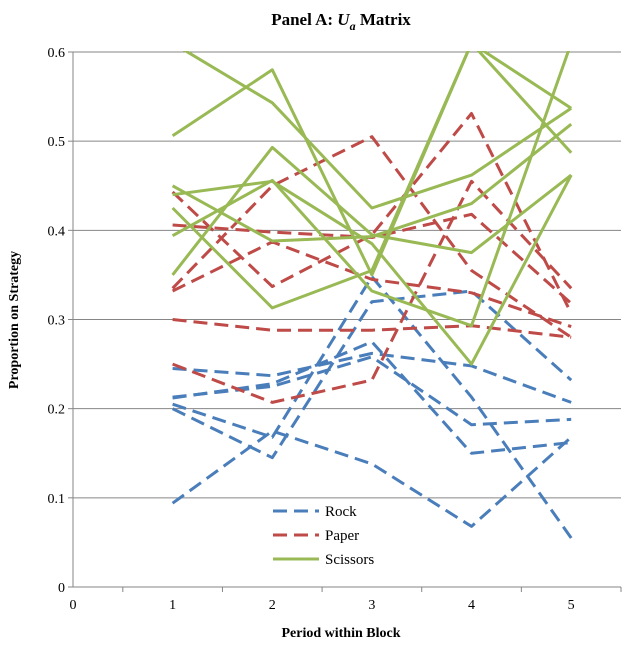 This screenshot has height=652, width=634. I want to click on x-tick-label: 3, so click(371, 605).